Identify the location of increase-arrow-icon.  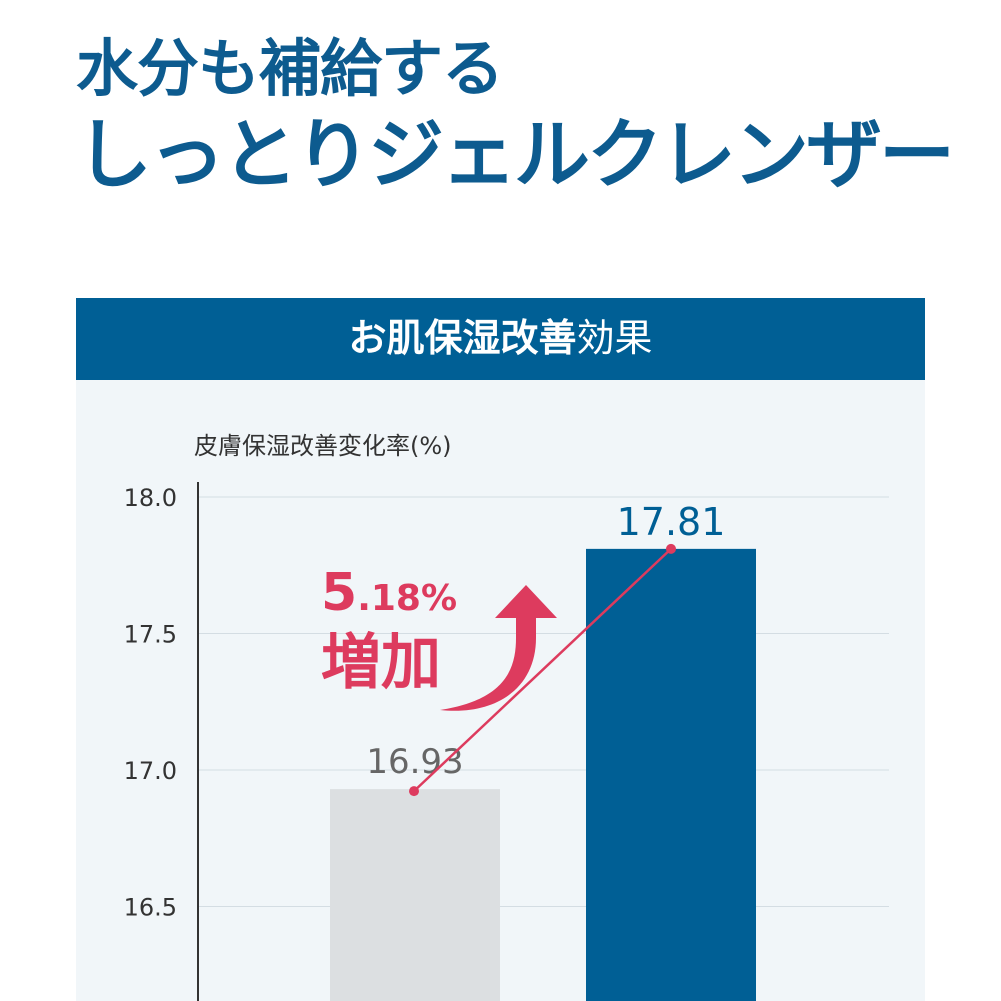
(498, 648).